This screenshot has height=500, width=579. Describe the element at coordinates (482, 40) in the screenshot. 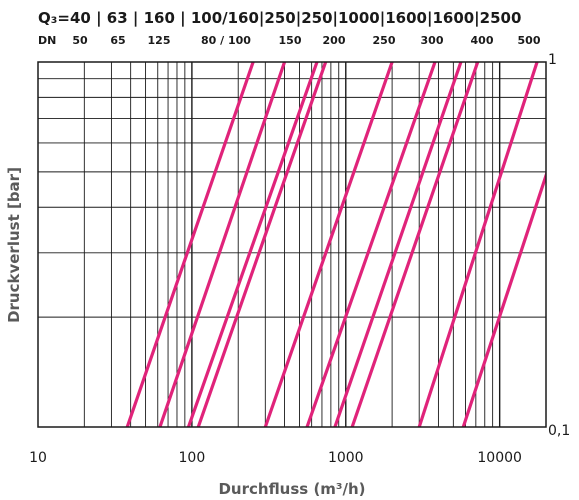

I see `dn-label: 400` at that location.